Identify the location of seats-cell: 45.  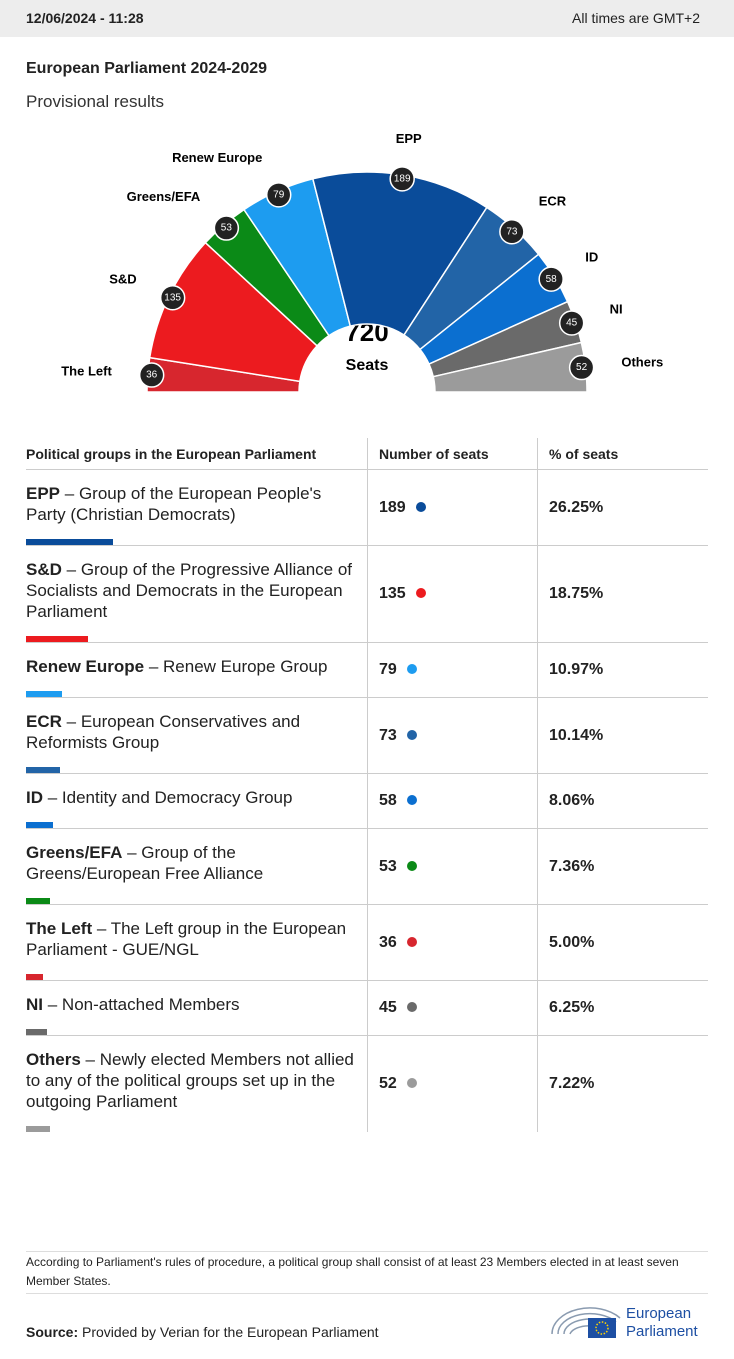
(452, 1008).